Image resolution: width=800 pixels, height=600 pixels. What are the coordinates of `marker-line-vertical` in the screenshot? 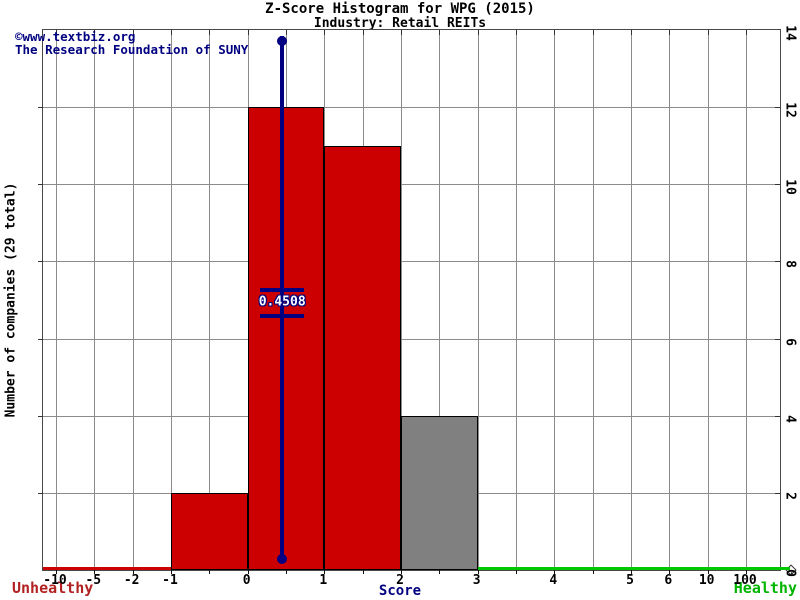 It's located at (282, 298).